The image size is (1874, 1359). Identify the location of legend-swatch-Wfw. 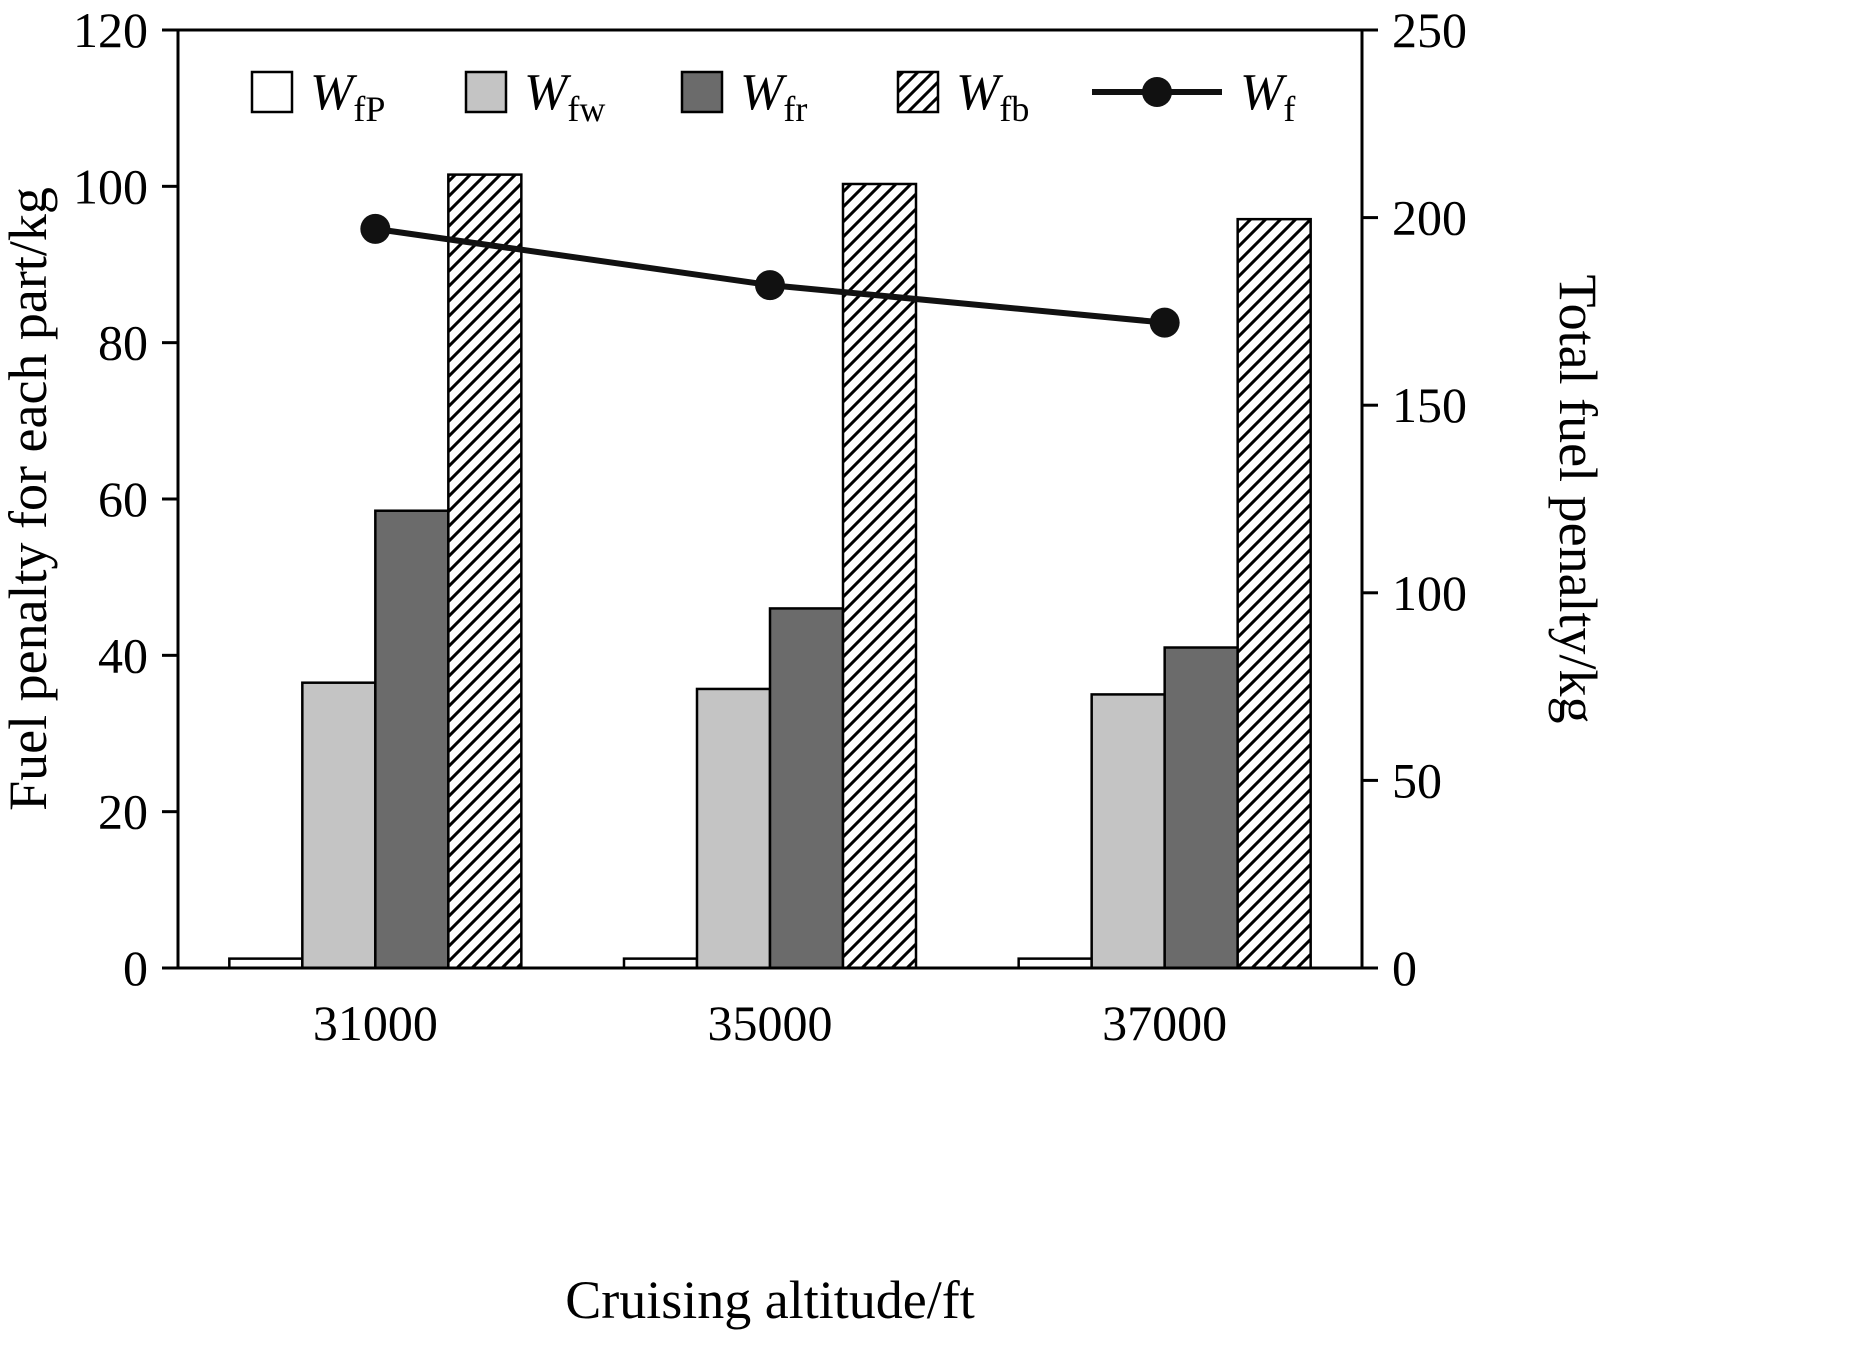
(486, 92).